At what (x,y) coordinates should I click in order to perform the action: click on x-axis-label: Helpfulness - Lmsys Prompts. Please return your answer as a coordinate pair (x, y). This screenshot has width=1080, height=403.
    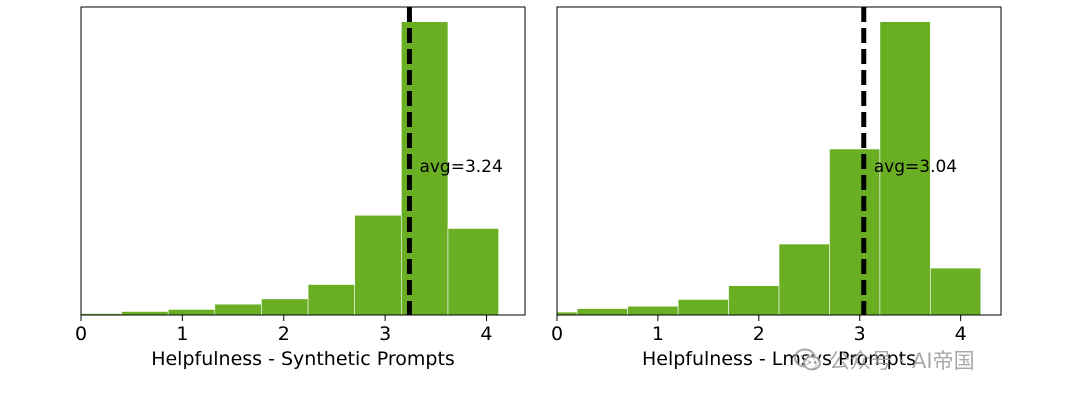
    Looking at the image, I should click on (779, 359).